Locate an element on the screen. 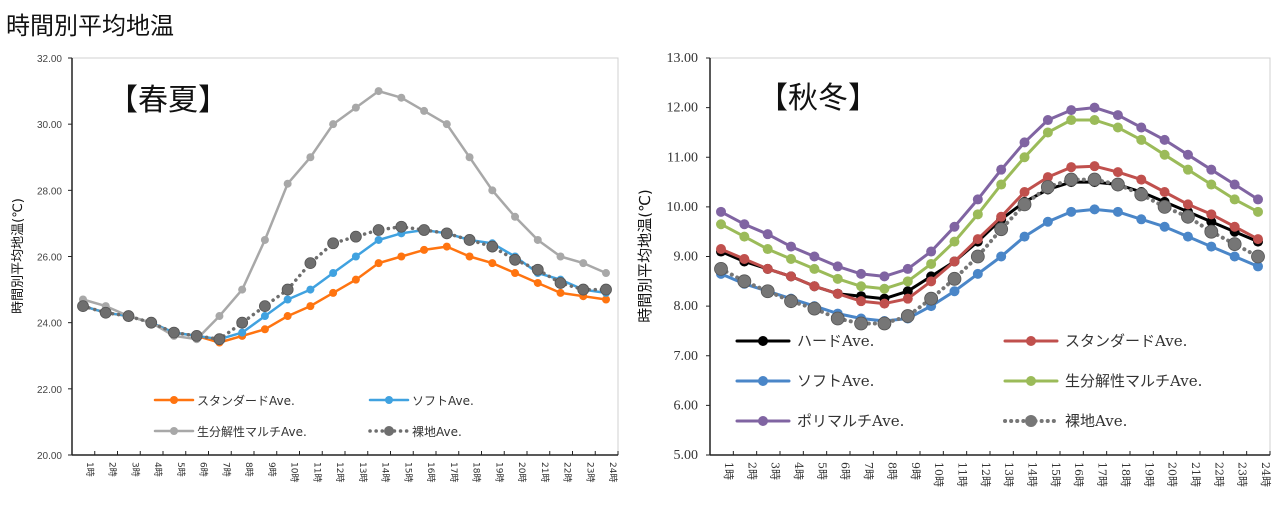  y-tick-label: 24.00 is located at coordinates (49, 324).